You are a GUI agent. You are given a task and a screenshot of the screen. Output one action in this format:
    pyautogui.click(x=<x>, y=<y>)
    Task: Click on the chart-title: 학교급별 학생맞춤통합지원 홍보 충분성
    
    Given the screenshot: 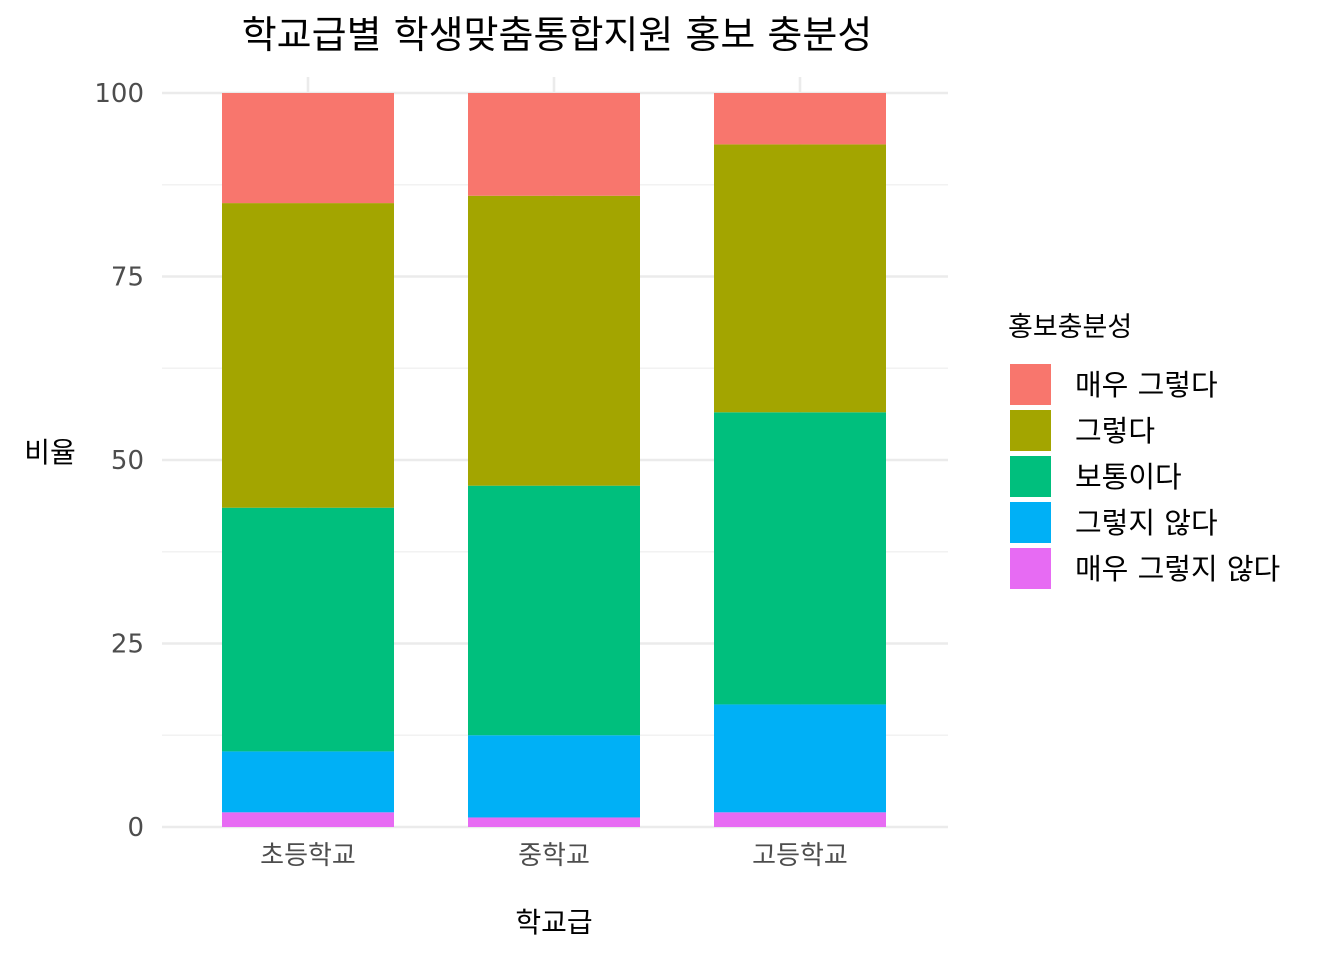 What is the action you would take?
    pyautogui.click(x=557, y=35)
    